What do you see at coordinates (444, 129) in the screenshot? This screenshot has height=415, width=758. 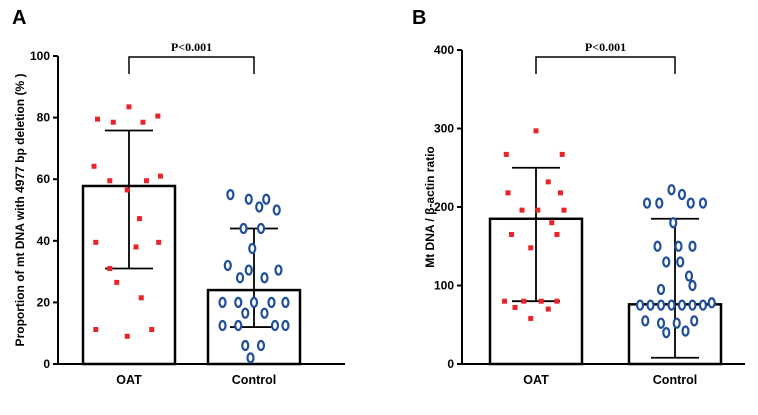 I see `panel-b-y-tick-label: 300` at bounding box center [444, 129].